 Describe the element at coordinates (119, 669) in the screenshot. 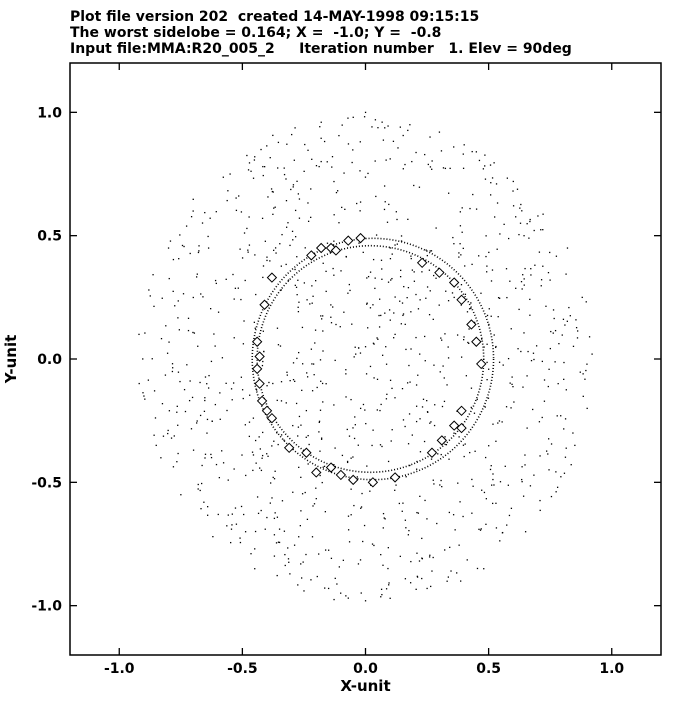

I see `x-tick-label: -1.0` at that location.